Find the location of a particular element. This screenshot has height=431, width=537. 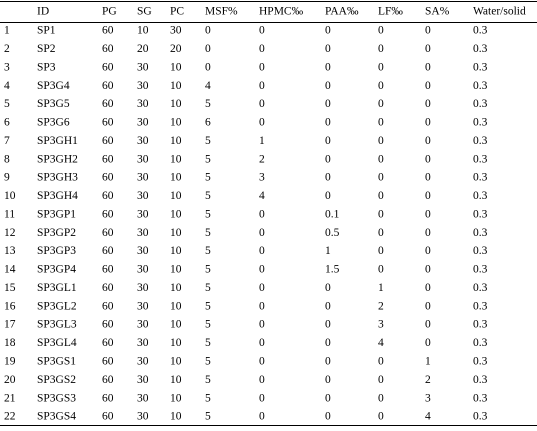

row-index: 10 is located at coordinates (10, 196).